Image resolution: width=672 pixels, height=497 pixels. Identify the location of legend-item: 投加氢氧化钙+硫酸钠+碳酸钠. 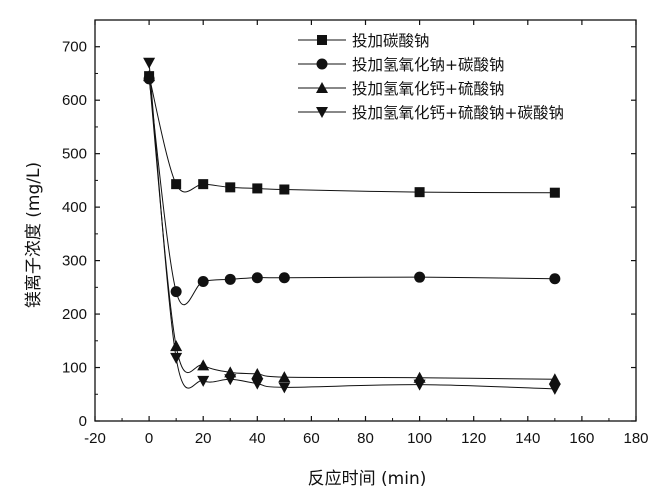
(431, 113).